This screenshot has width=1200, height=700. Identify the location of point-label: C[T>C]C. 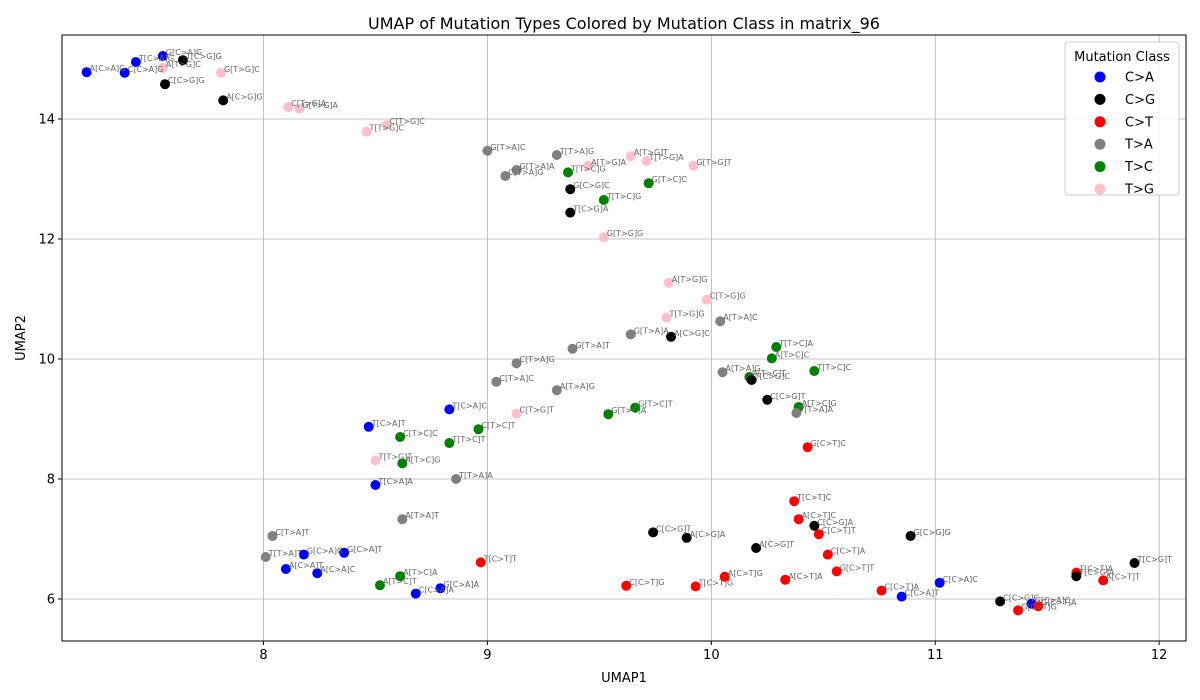
(420, 433).